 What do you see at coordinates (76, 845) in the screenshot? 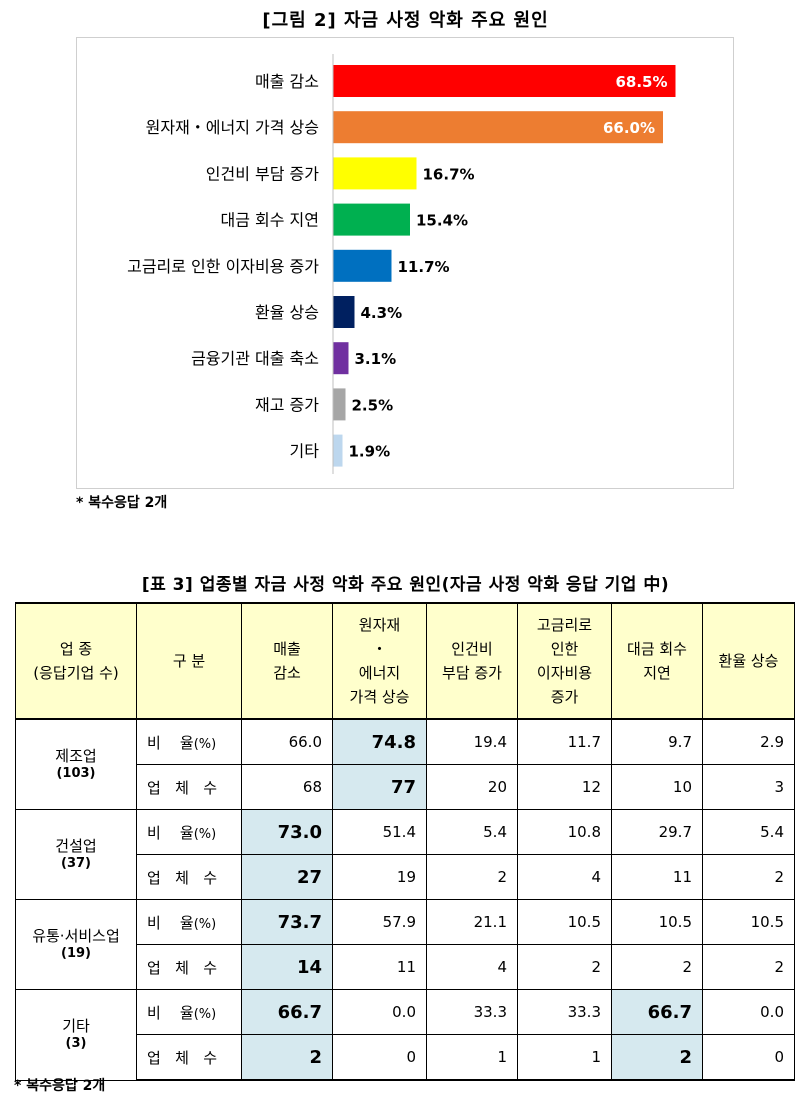
I see `industry-name: 건설업` at bounding box center [76, 845].